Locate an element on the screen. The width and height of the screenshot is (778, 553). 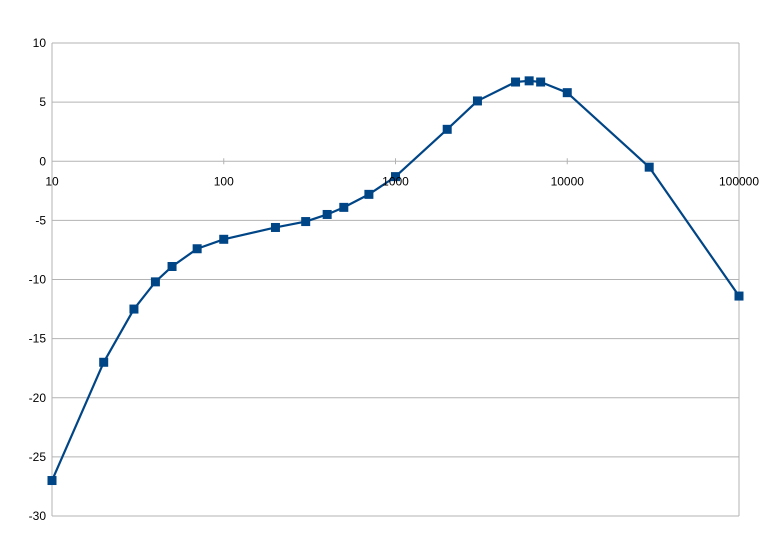
y-tick-label: -20 is located at coordinates (38, 398).